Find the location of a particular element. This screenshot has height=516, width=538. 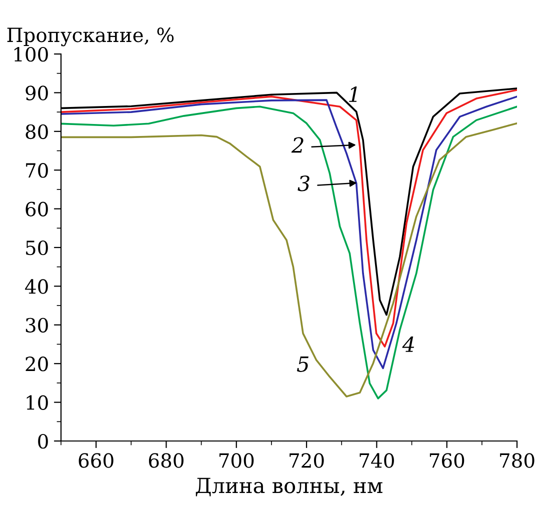

annotation: 2 is located at coordinates (297, 145).